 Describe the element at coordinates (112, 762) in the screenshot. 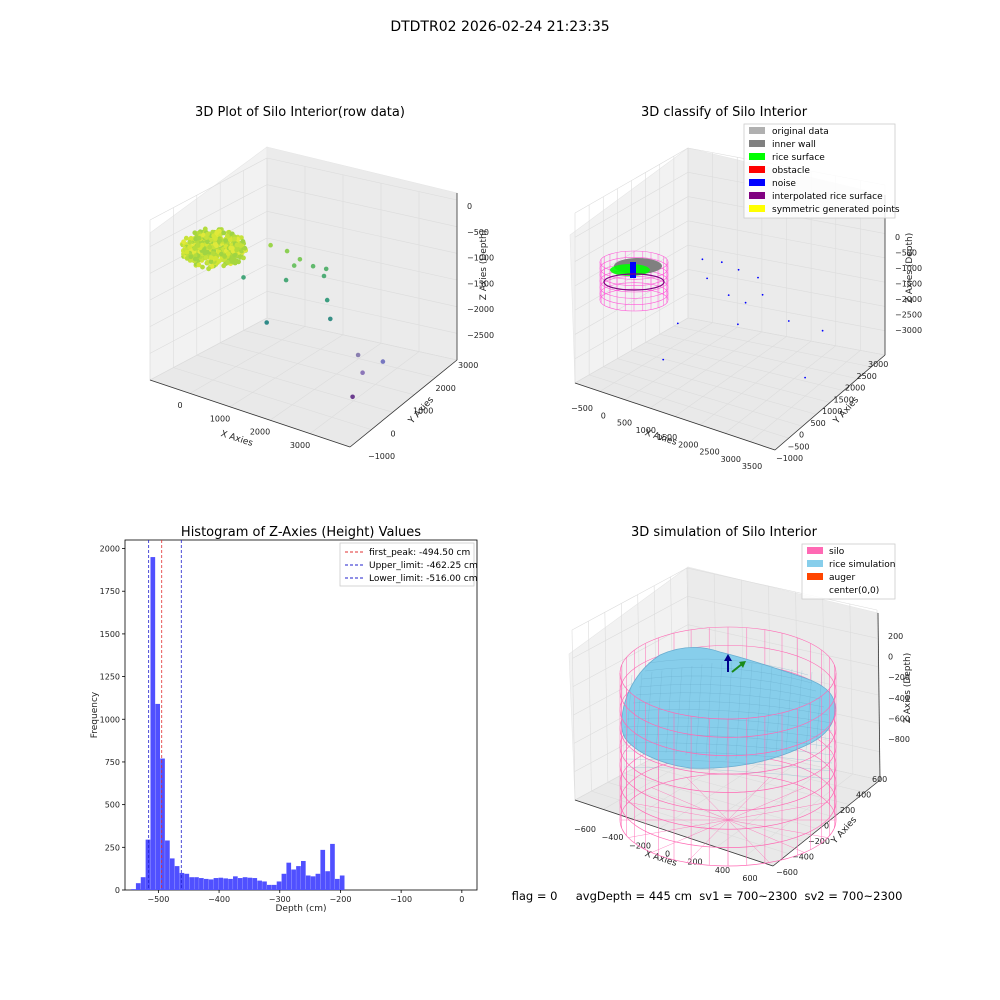

I see `histogram-y-tick-label: 750` at that location.